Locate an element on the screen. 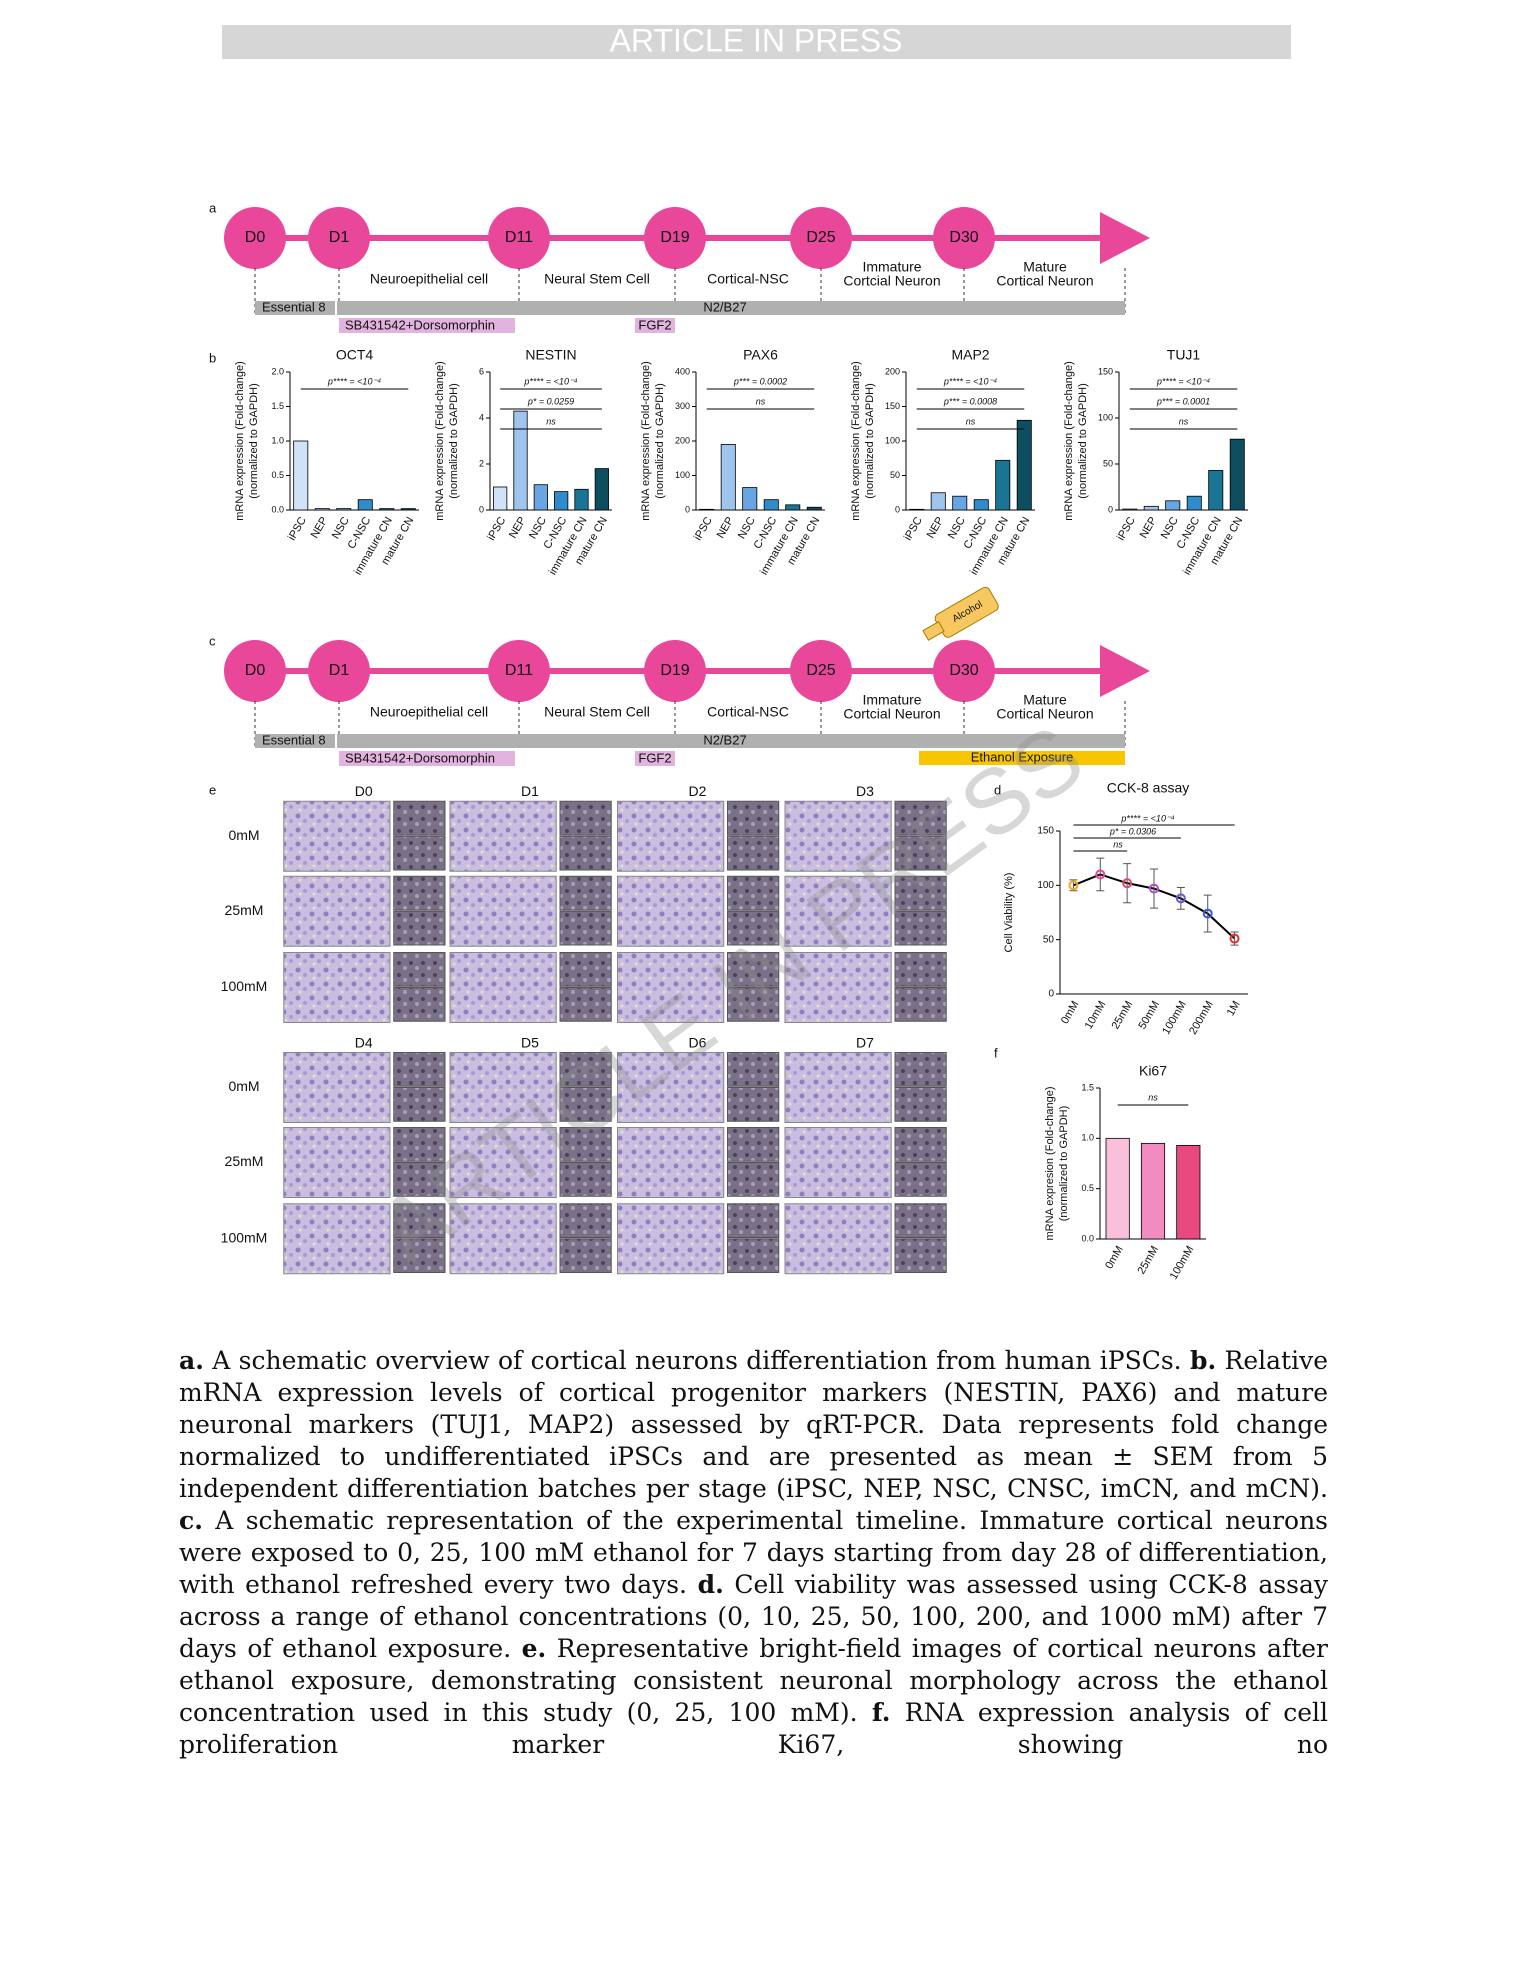 This screenshot has width=1530, height=1980. y-tick-label: 1.5 is located at coordinates (1087, 1087).